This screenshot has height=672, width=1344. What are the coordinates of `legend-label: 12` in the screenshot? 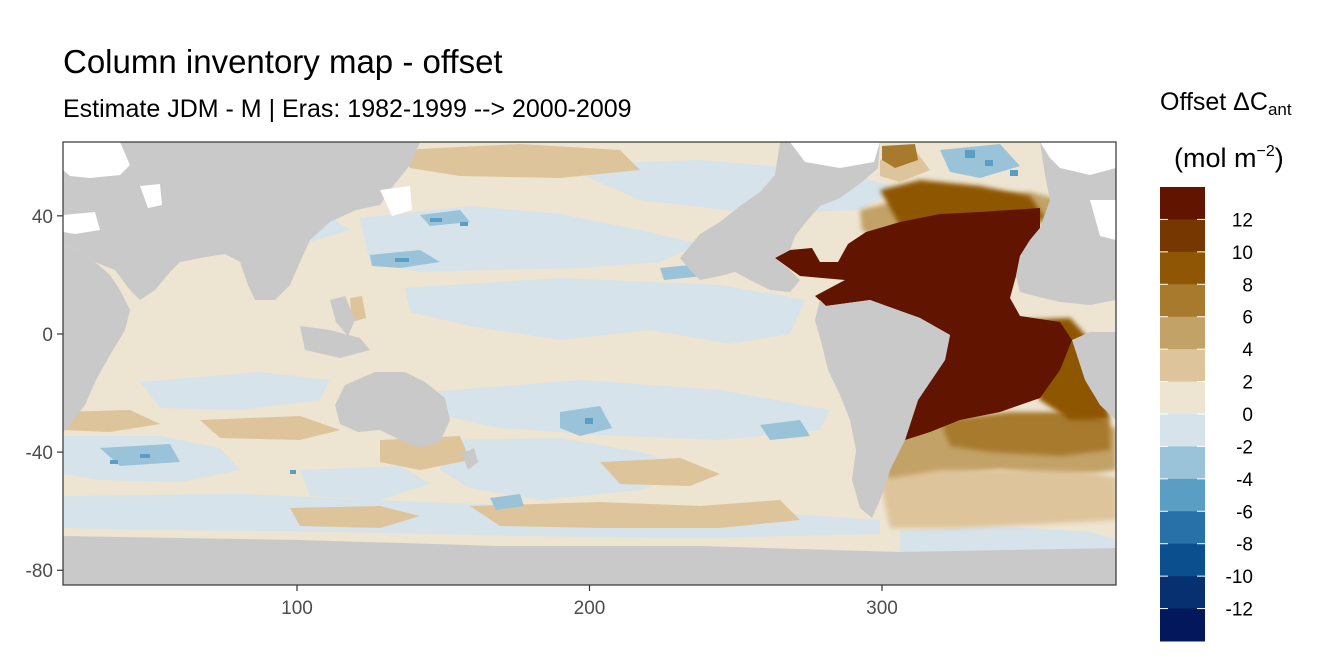 It's located at (1242, 220).